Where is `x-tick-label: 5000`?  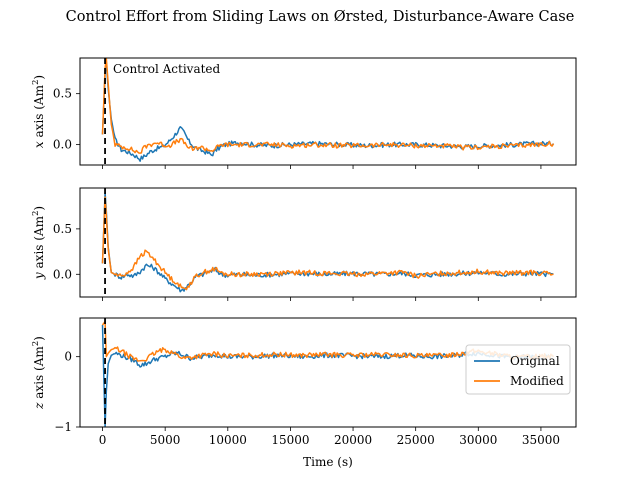 x-tick-label: 5000 is located at coordinates (165, 440).